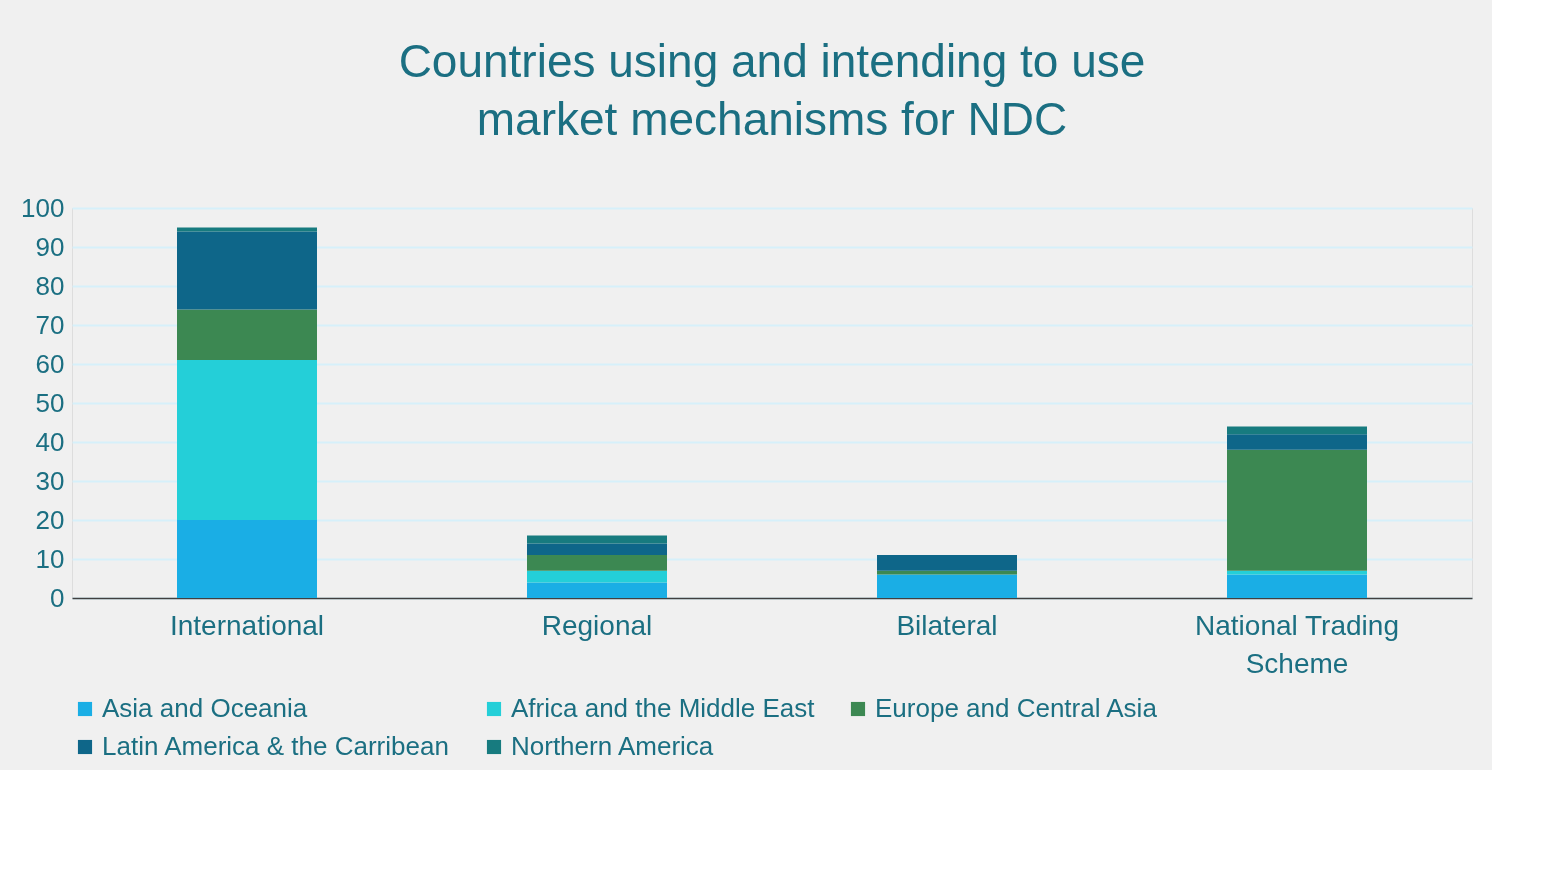 This screenshot has width=1562, height=872. What do you see at coordinates (50, 480) in the screenshot?
I see `y-tick-label: 30` at bounding box center [50, 480].